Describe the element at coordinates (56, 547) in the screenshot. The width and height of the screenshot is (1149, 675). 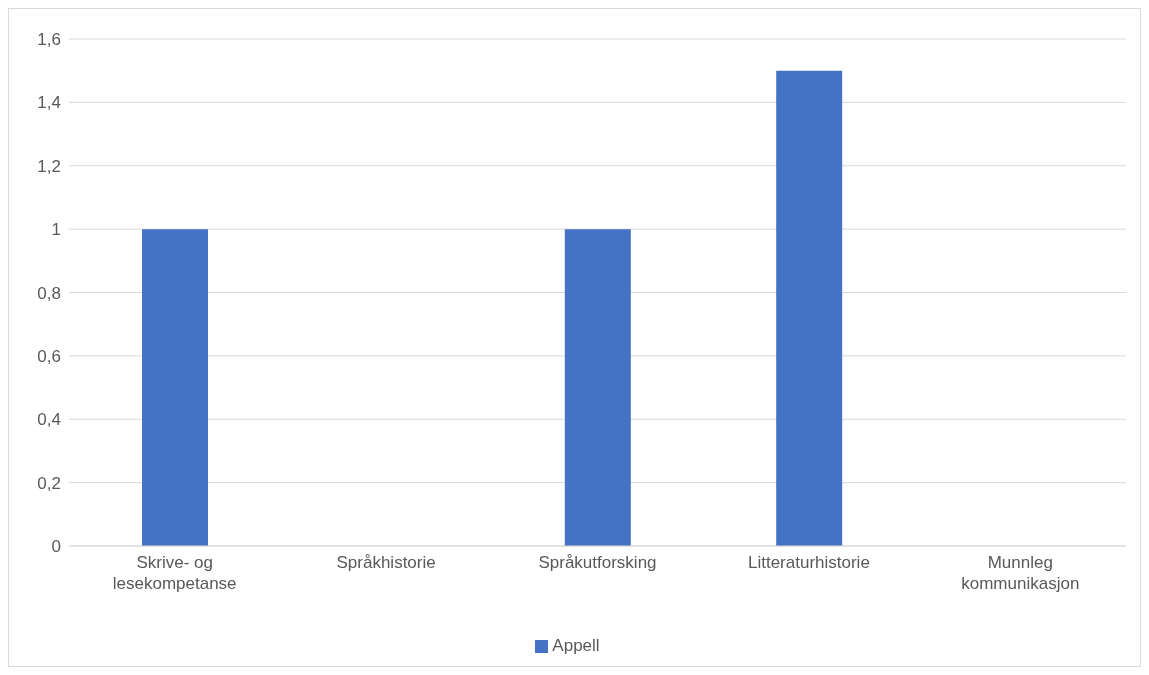
I see `y-tick-label: 0` at that location.